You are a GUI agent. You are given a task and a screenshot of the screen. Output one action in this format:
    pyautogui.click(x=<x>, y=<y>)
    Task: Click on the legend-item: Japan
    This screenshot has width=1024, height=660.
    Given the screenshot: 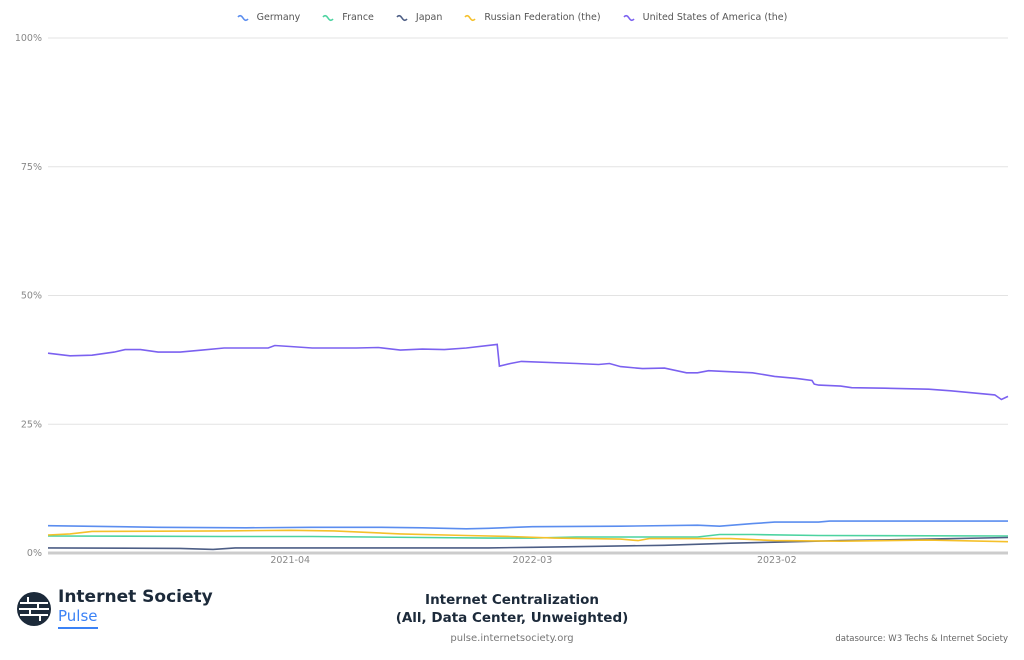 What is the action you would take?
    pyautogui.click(x=419, y=17)
    